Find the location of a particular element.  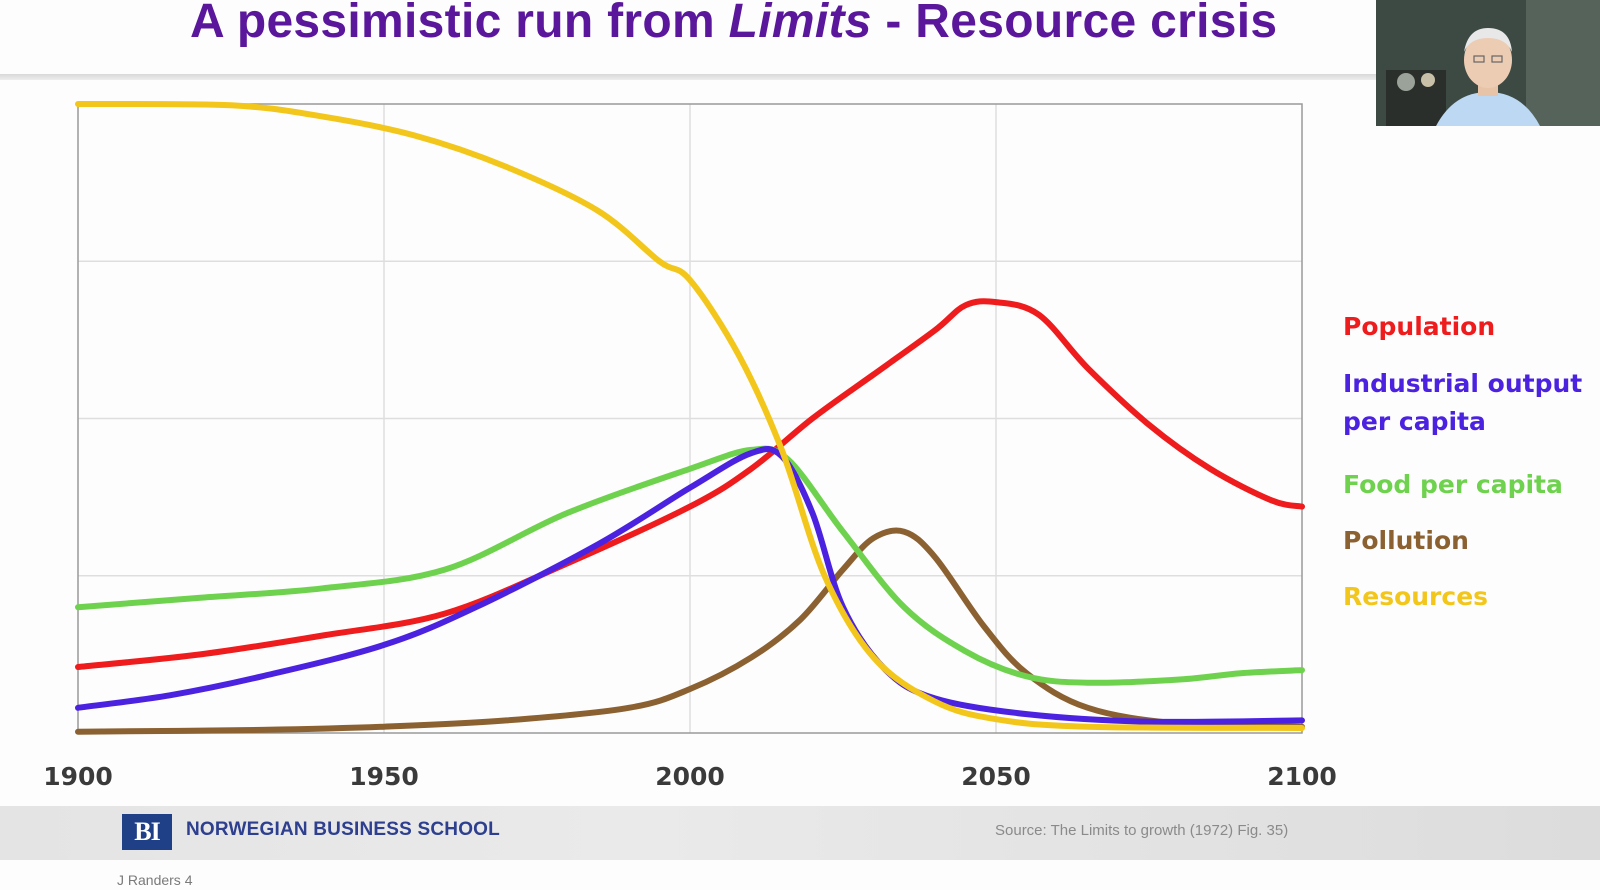

legend-item: Resources is located at coordinates (1415, 597).